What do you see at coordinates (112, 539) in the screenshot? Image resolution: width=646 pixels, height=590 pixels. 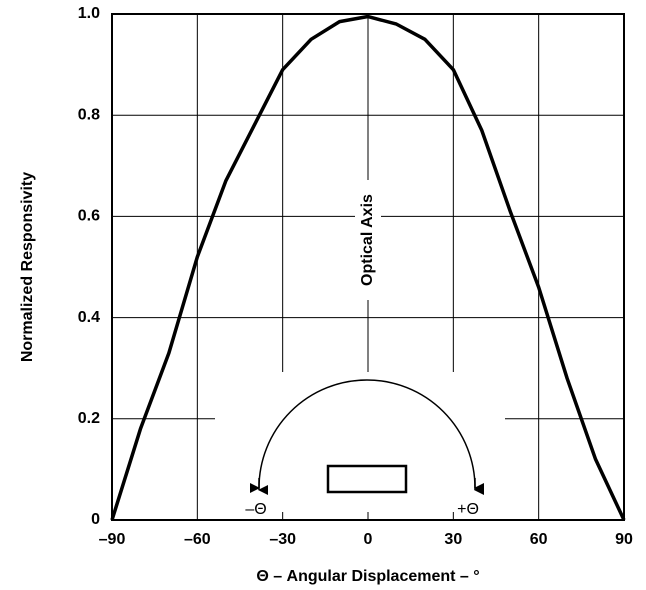 I see `x-tick-label: –90` at bounding box center [112, 539].